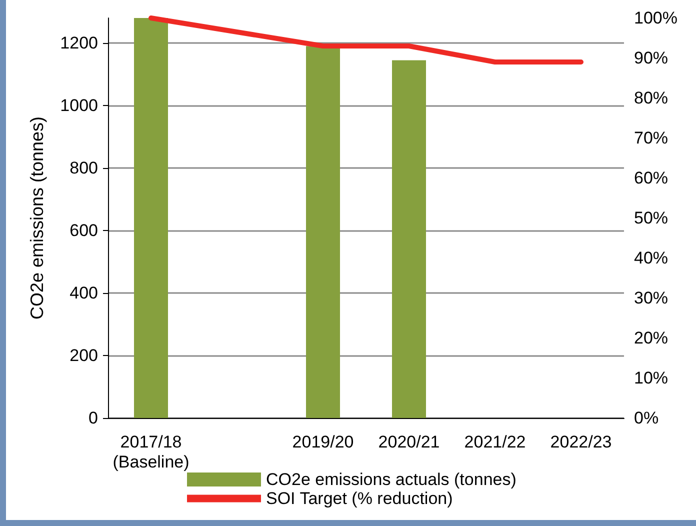 Image resolution: width=696 pixels, height=526 pixels. What do you see at coordinates (651, 178) in the screenshot?
I see `y2-tick-label: 60%` at bounding box center [651, 178].